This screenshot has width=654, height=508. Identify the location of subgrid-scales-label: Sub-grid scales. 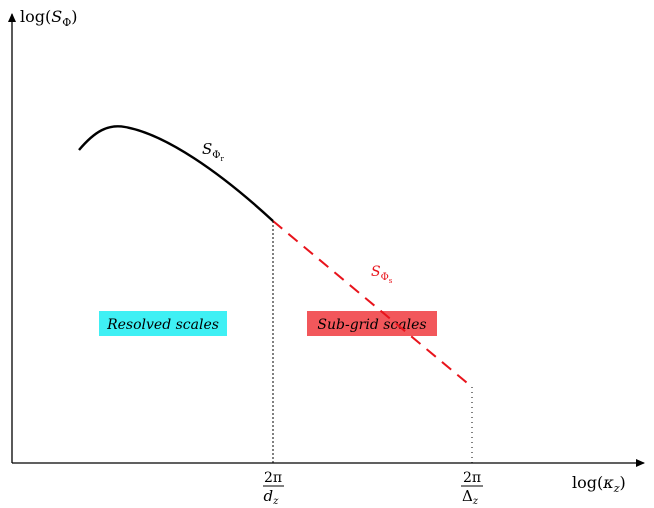
(371, 325).